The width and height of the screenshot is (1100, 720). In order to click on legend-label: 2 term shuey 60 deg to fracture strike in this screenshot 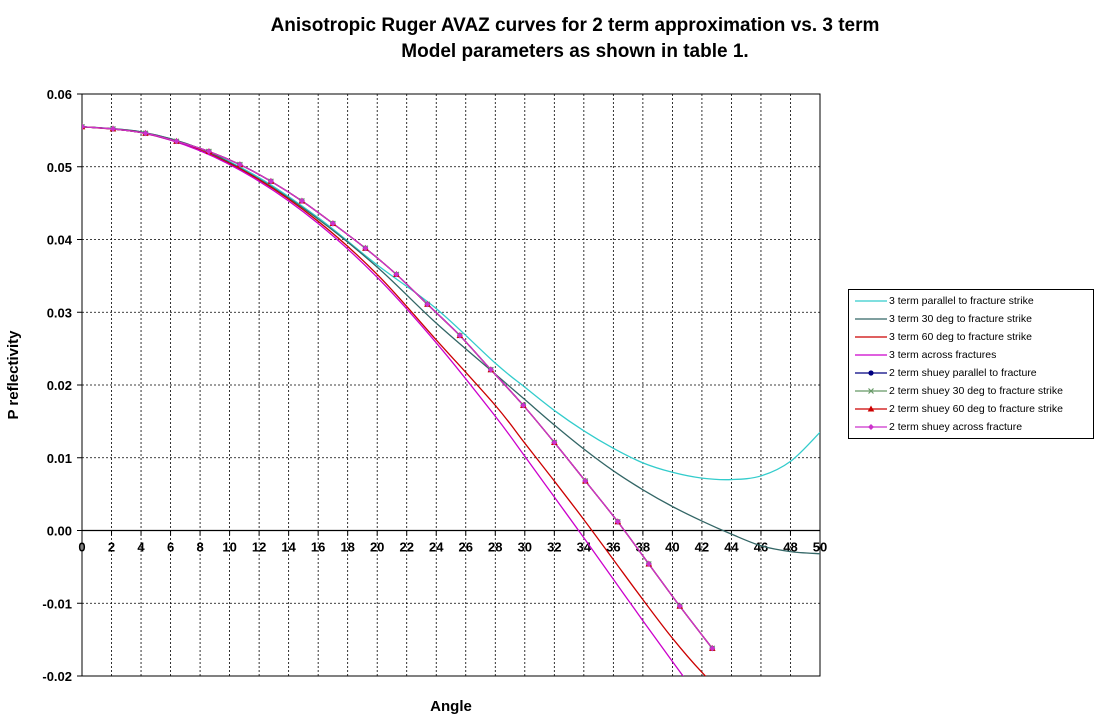, I will do `click(976, 409)`.